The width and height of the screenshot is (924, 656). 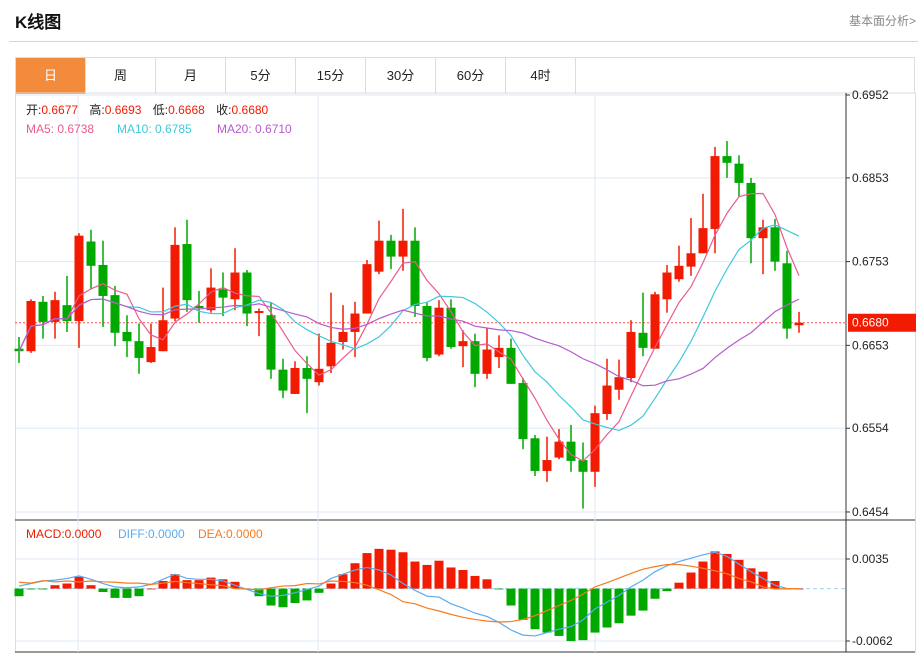 I want to click on ohlc-legend: 开:0.6677 高:0.6693 低:0.6668 收:0.6680, so click(x=147, y=109).